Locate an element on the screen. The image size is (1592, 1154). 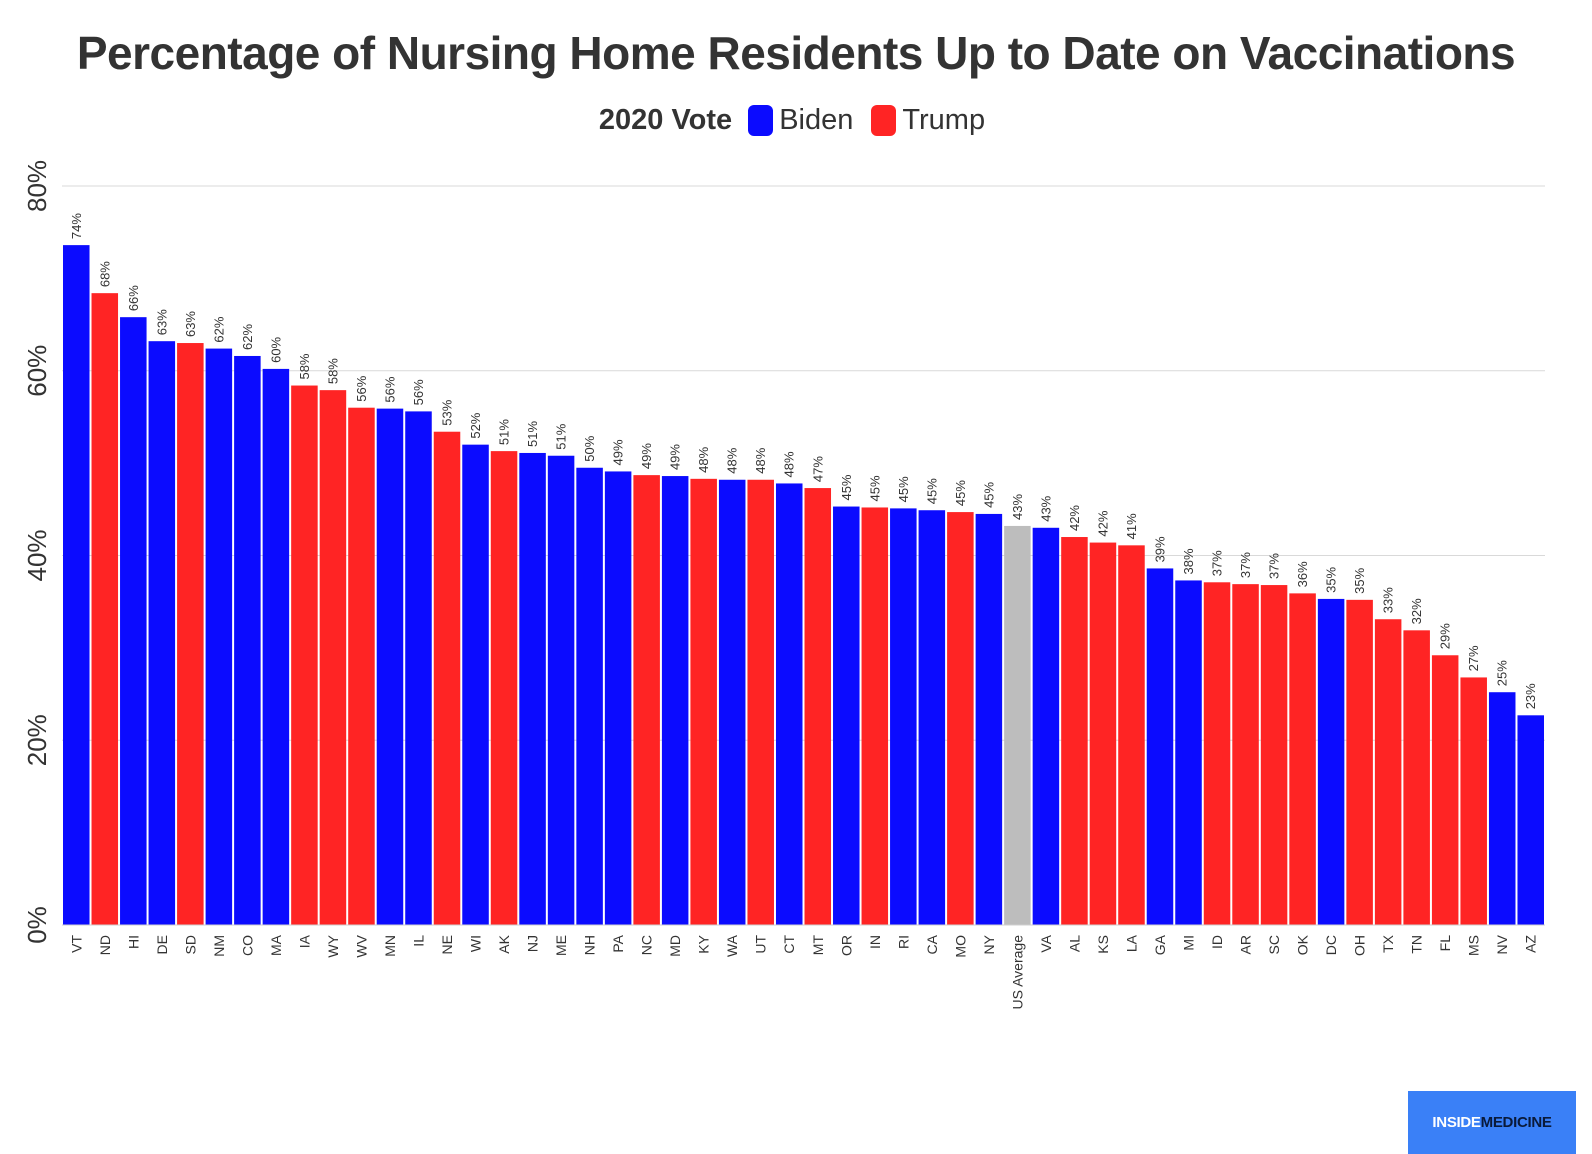
data-label: 58% is located at coordinates (332, 371).